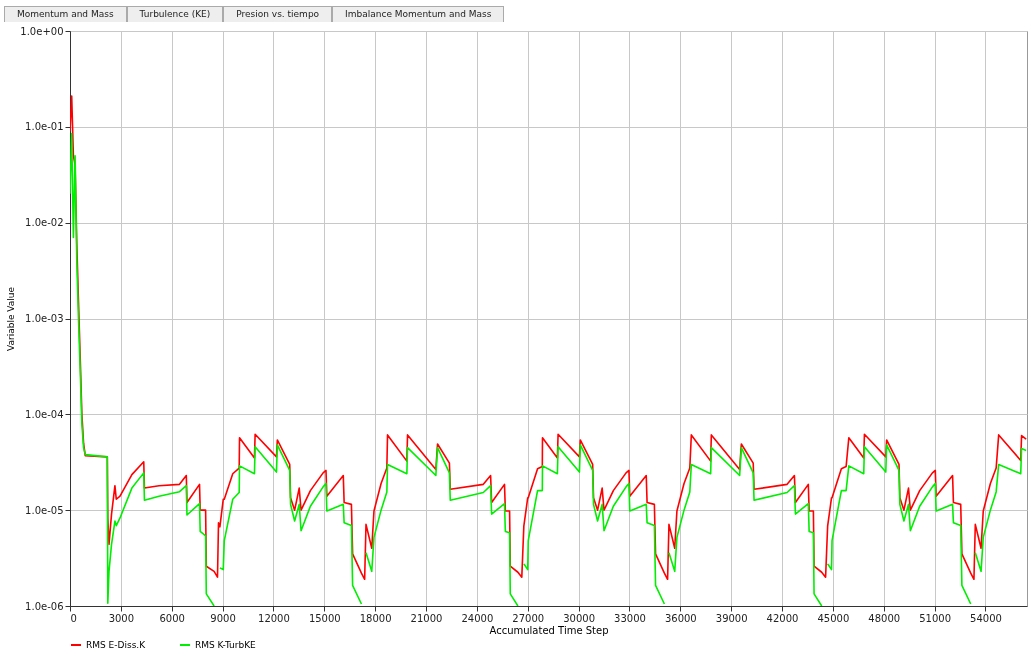  Describe the element at coordinates (175, 14) in the screenshot. I see `text: Turbulence (KE)` at that location.